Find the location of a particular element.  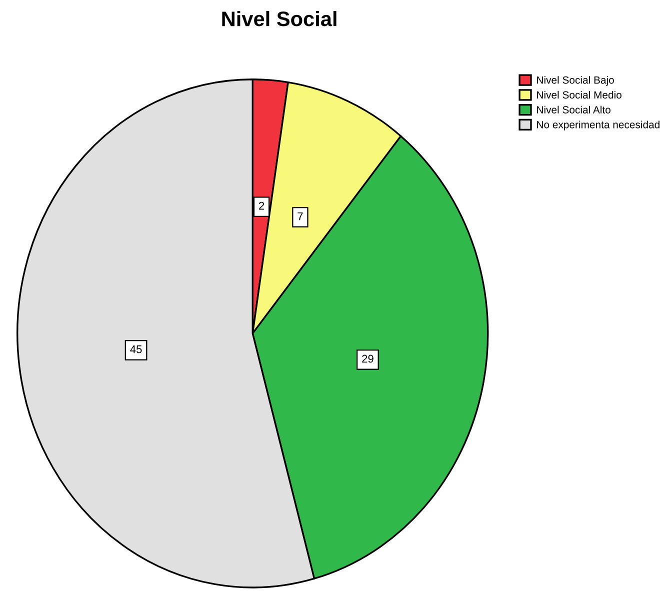

chart-title: Nivel Social is located at coordinates (279, 18).